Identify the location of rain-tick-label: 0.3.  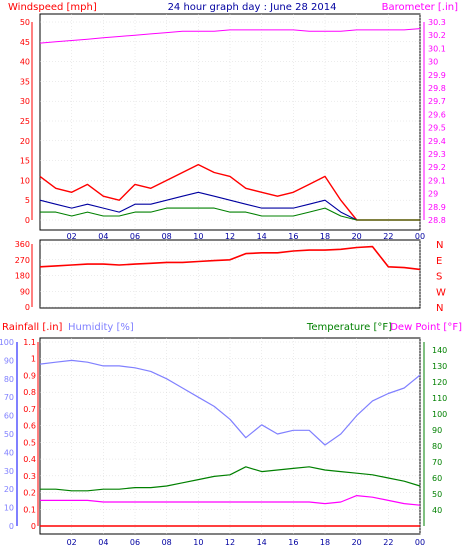
(29, 476).